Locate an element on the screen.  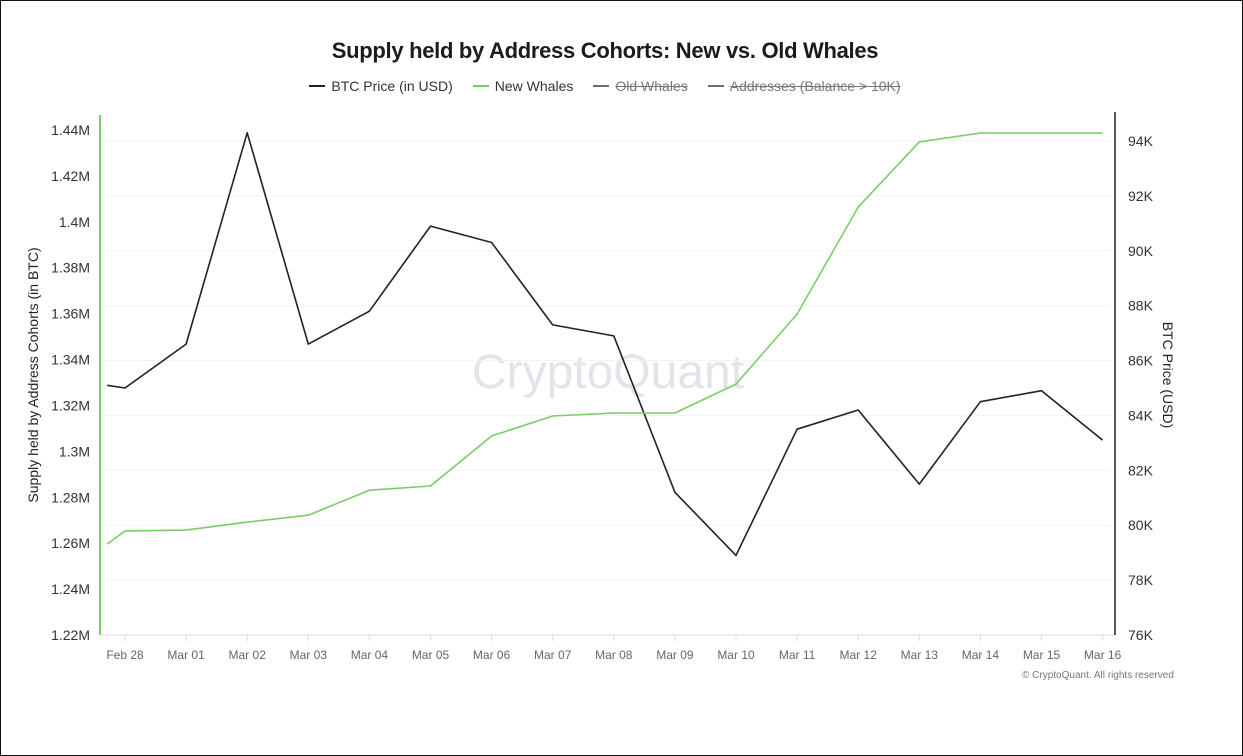
left-axis-label: Supply held by Address Cohorts (in BTC) is located at coordinates (33, 374).